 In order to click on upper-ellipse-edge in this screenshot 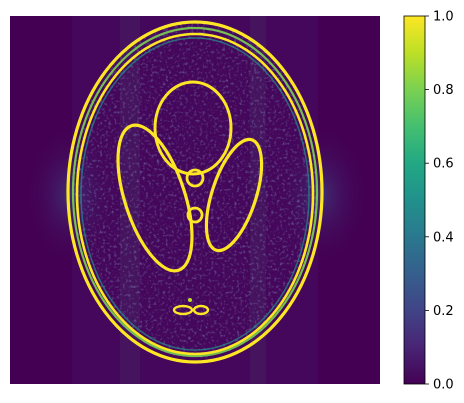, I will do `click(193, 128)`.